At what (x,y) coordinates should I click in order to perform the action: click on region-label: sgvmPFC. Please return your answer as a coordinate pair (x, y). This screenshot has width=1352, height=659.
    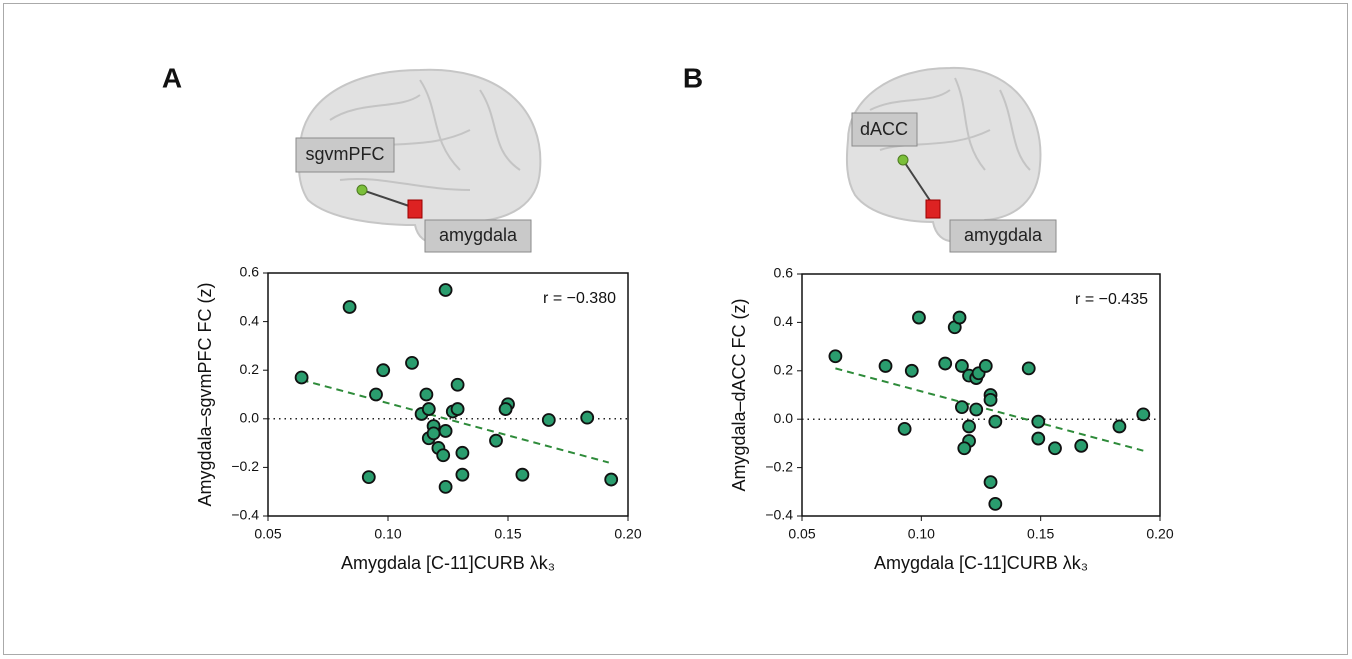
    Looking at the image, I should click on (344, 154).